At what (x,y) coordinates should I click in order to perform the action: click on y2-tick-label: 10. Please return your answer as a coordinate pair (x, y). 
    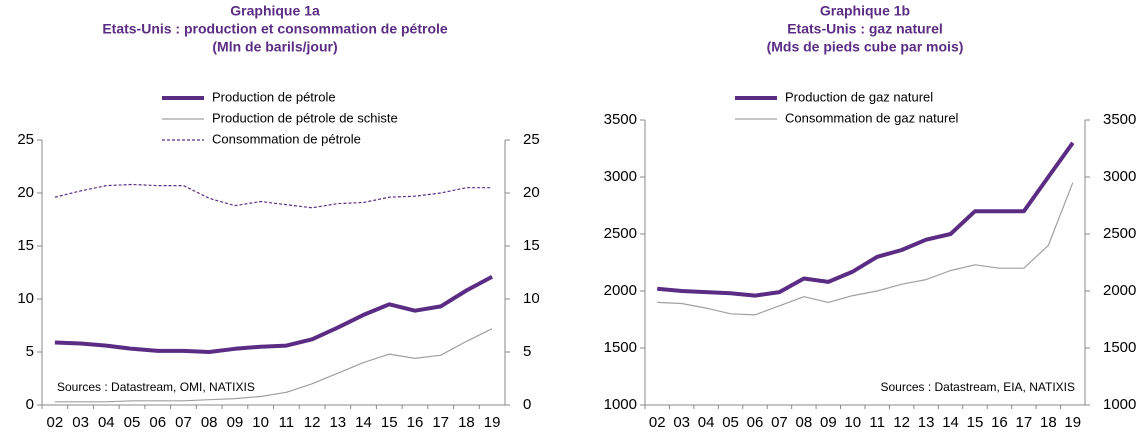
    Looking at the image, I should click on (531, 298).